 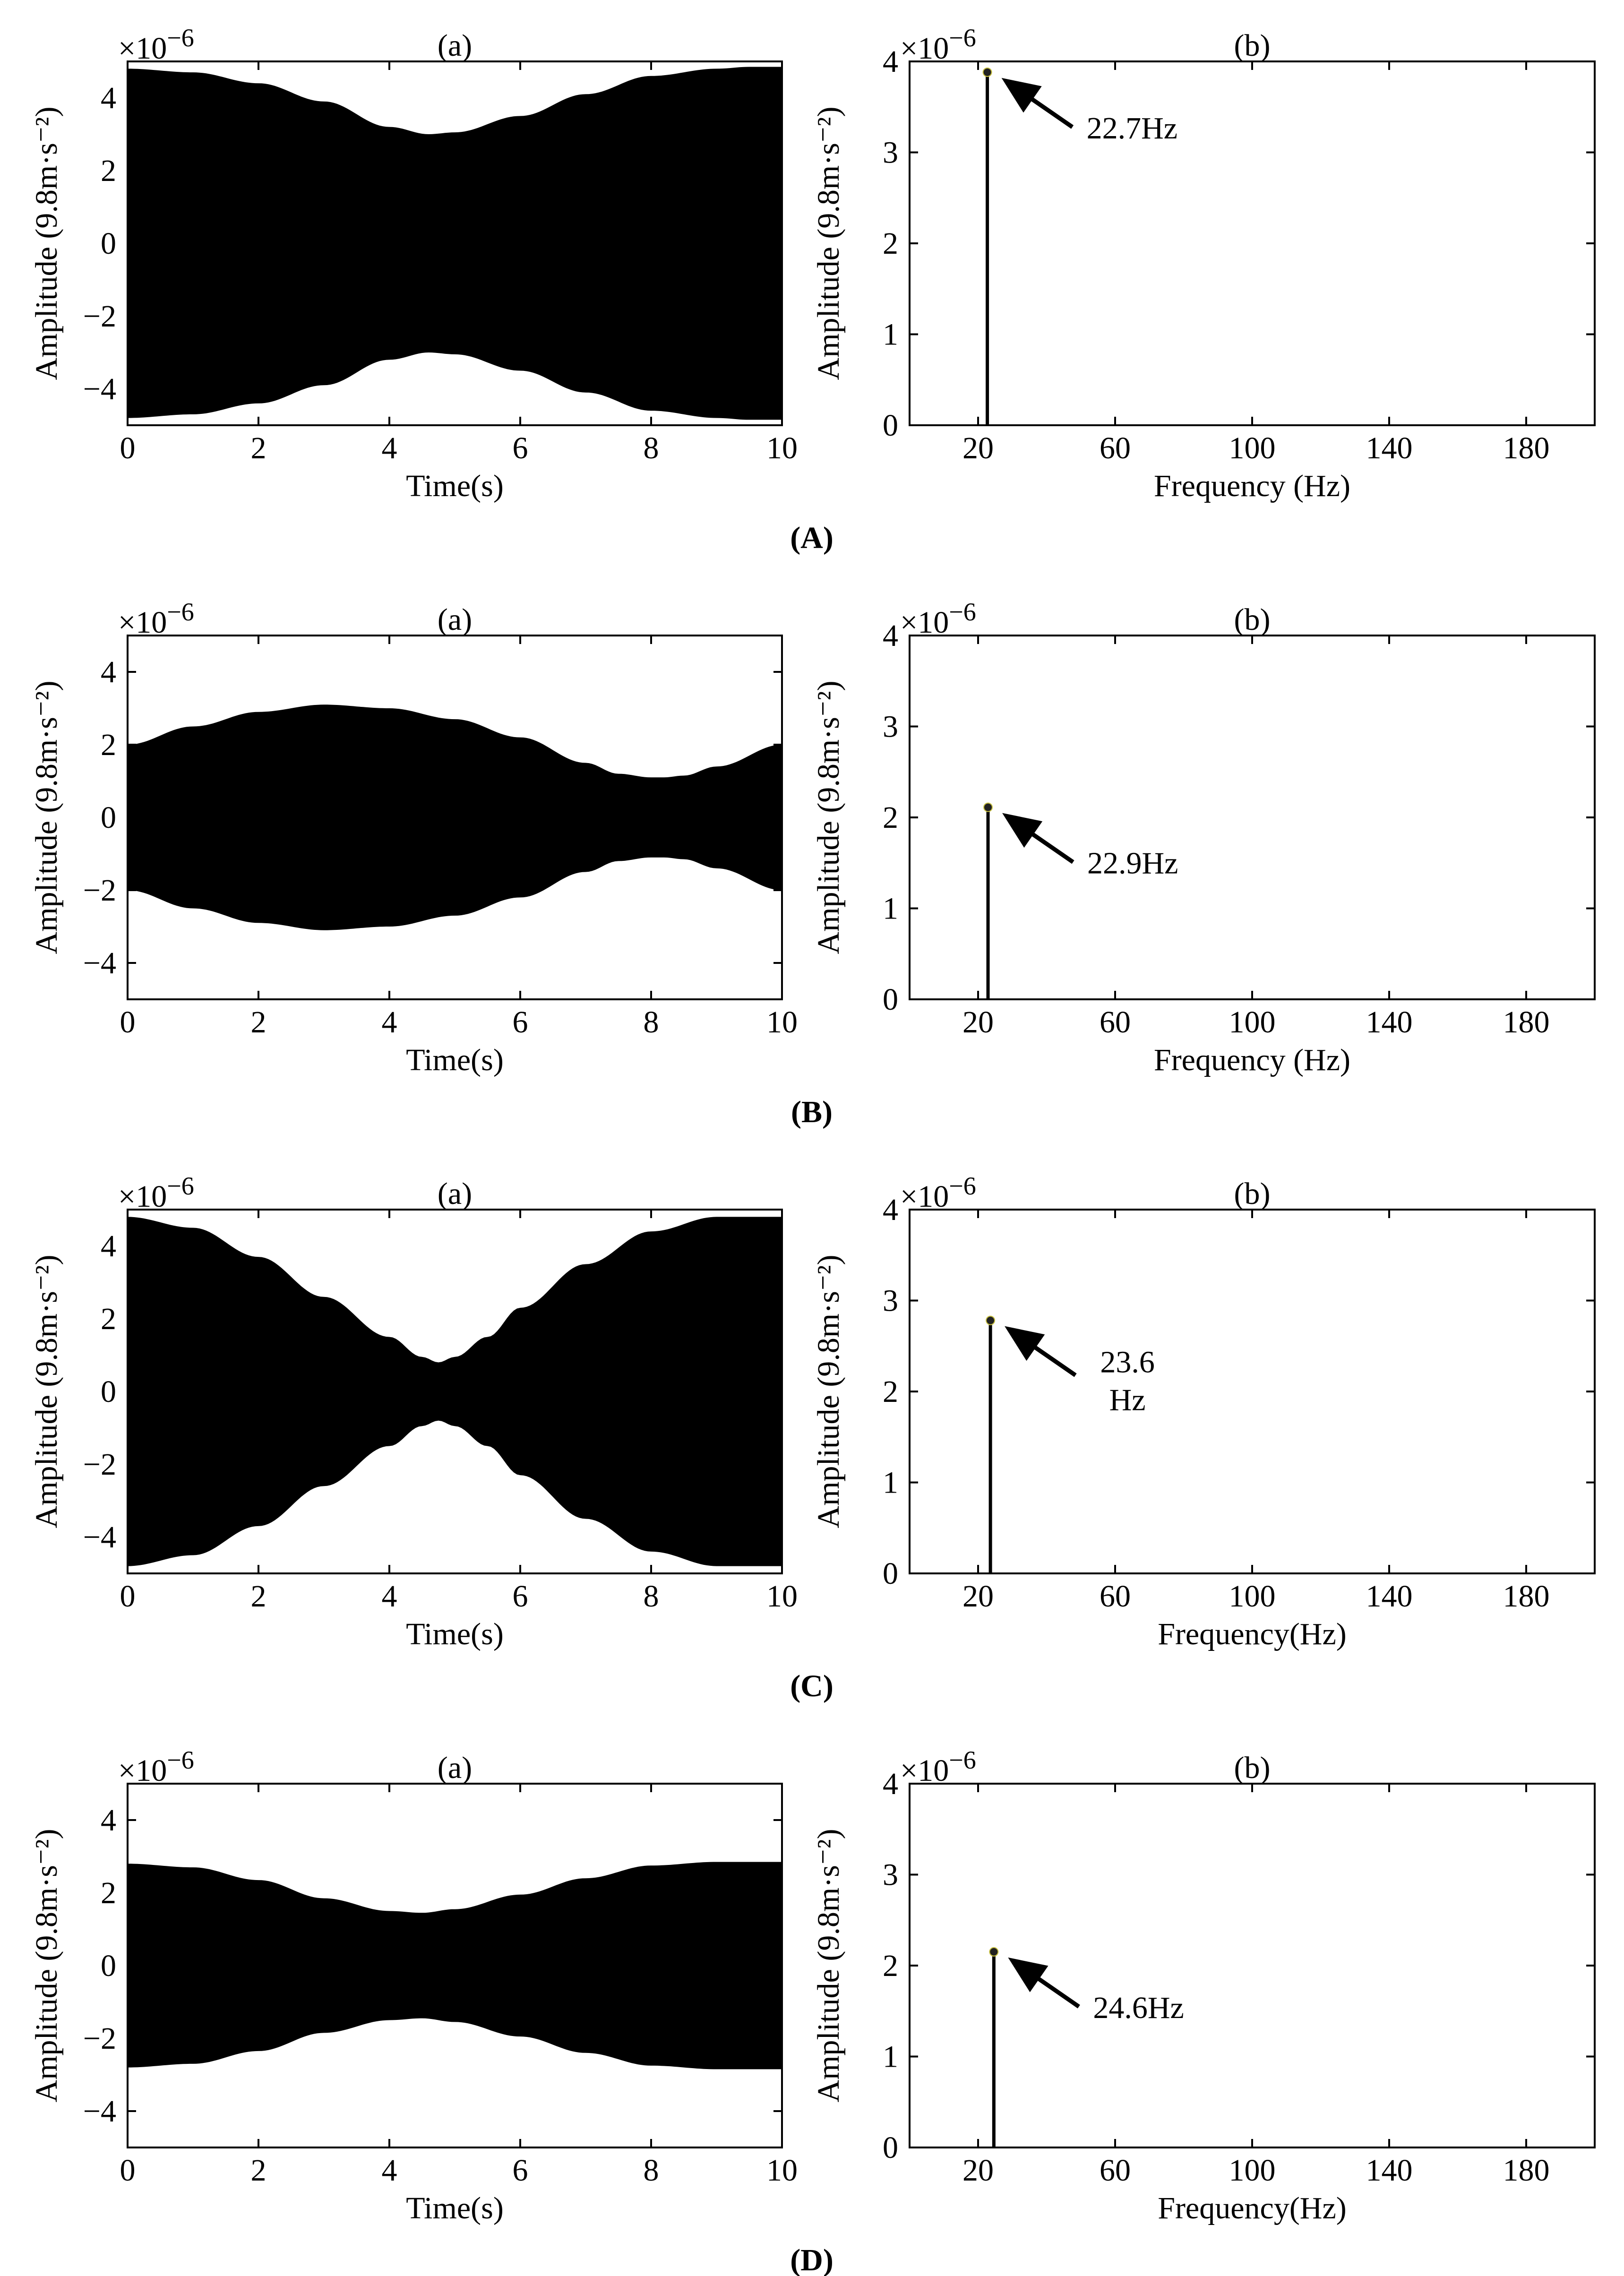 What do you see at coordinates (99, 2039) in the screenshot?
I see `y-tick-label: −2` at bounding box center [99, 2039].